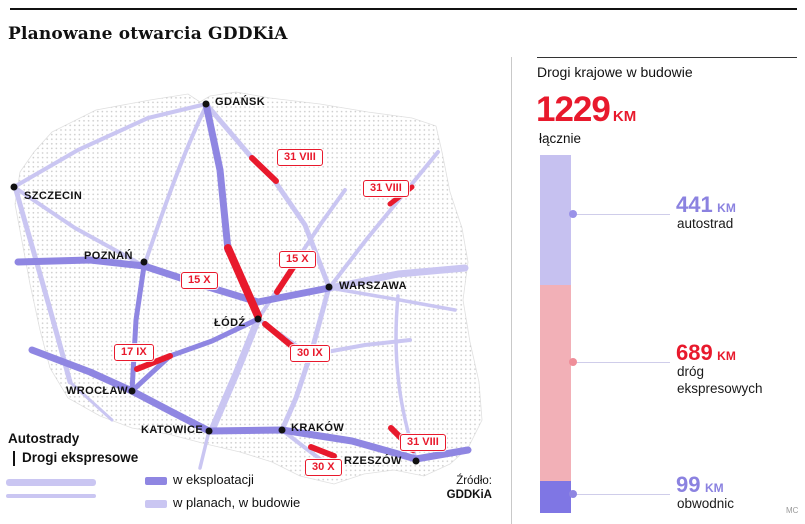 The height and width of the screenshot is (524, 805). What do you see at coordinates (706, 204) in the screenshot?
I see `callout-value-autostrady: 441 KM` at bounding box center [706, 204].